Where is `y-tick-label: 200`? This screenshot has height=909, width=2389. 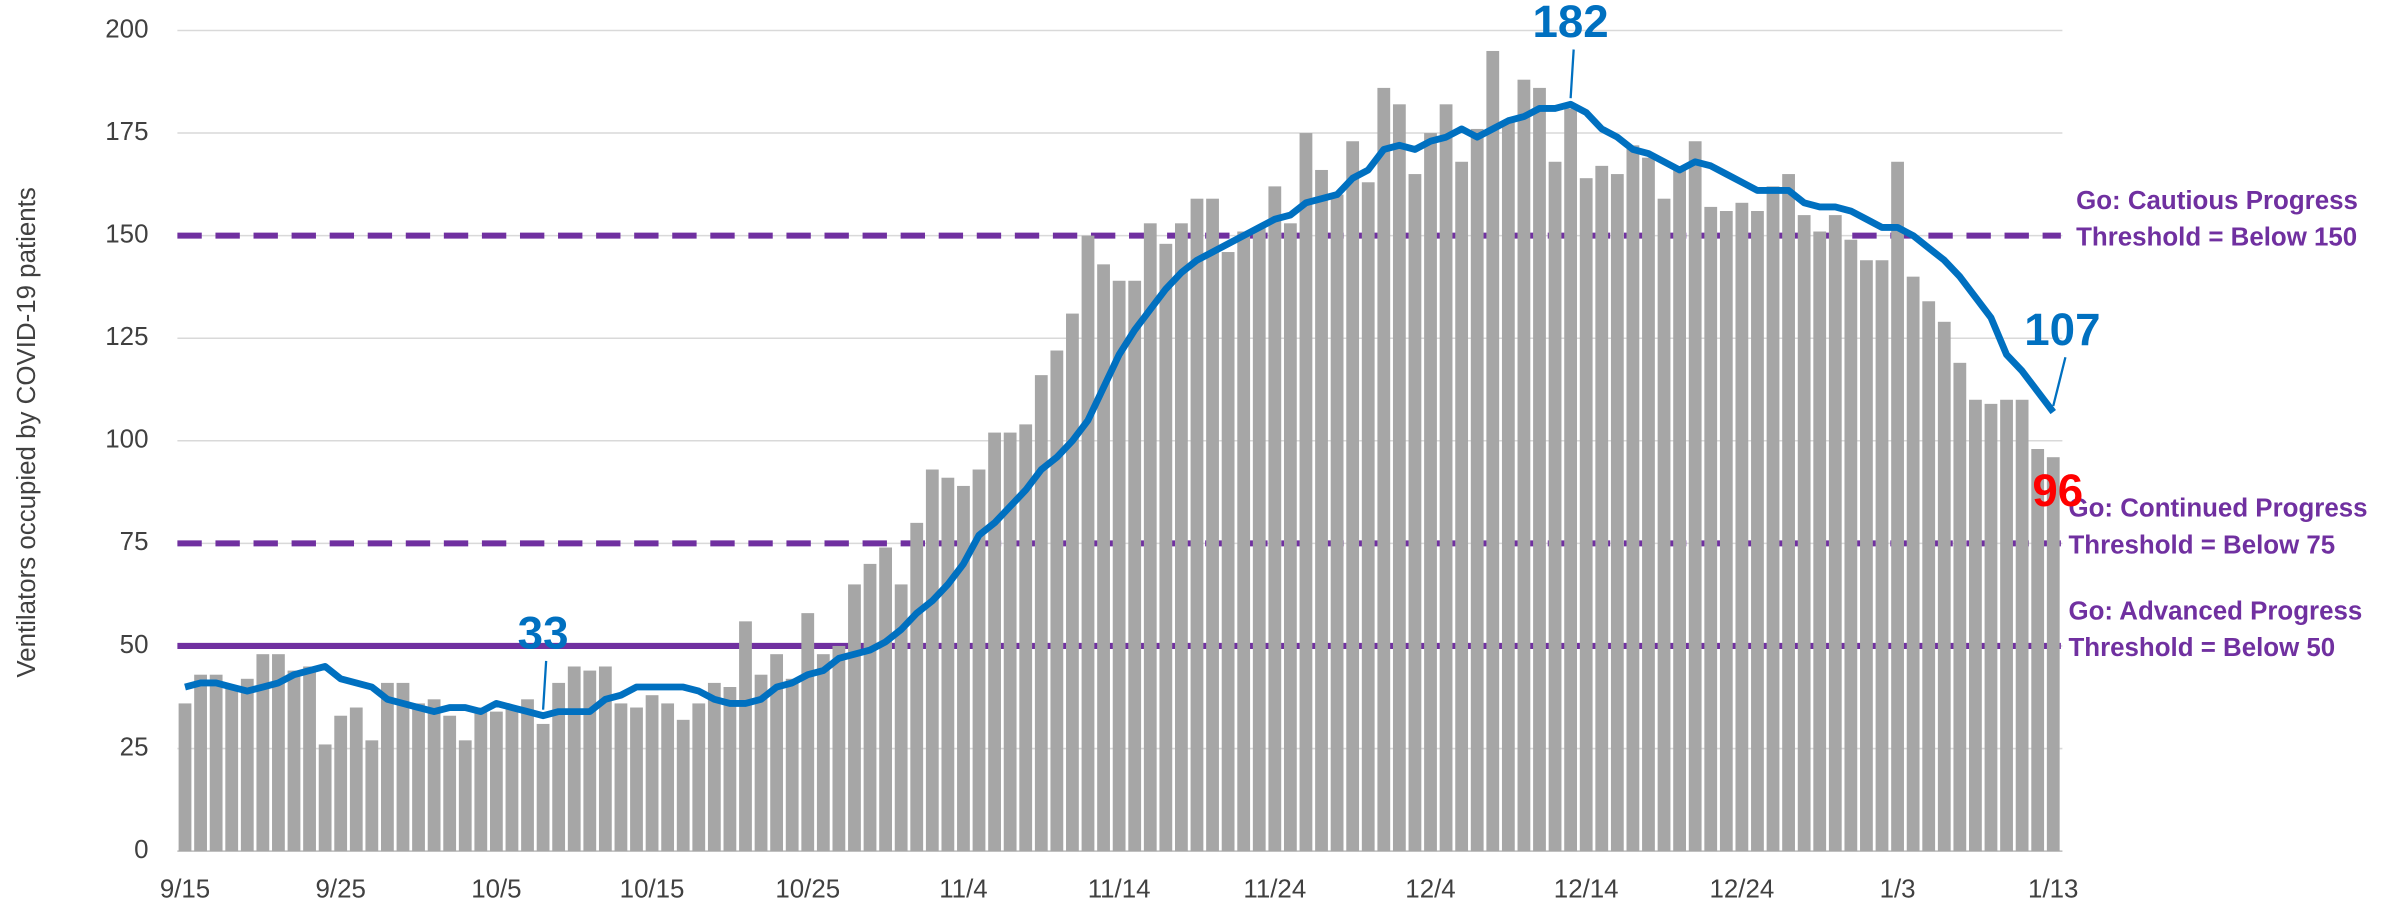 y-tick-label: 200 is located at coordinates (126, 29).